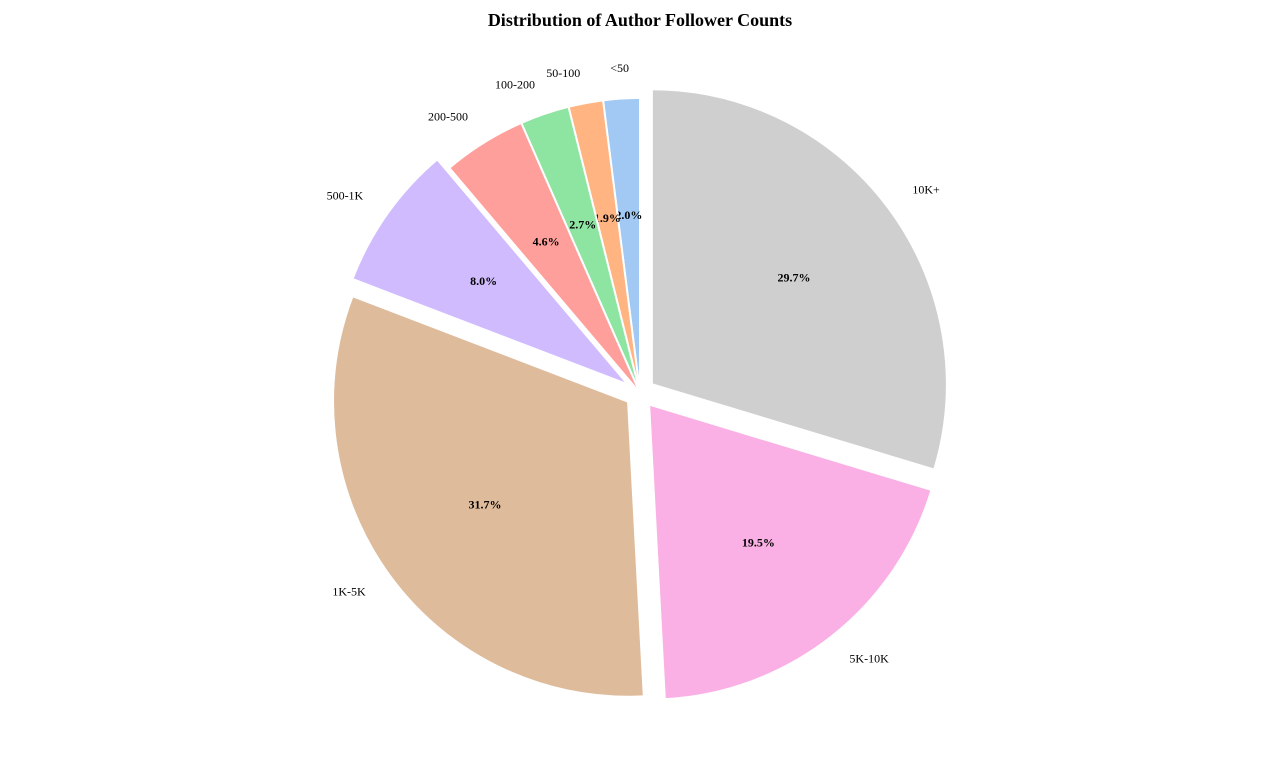 This screenshot has height=764, width=1280. Describe the element at coordinates (484, 505) in the screenshot. I see `pct-label-1k-5k: 31.7%` at that location.